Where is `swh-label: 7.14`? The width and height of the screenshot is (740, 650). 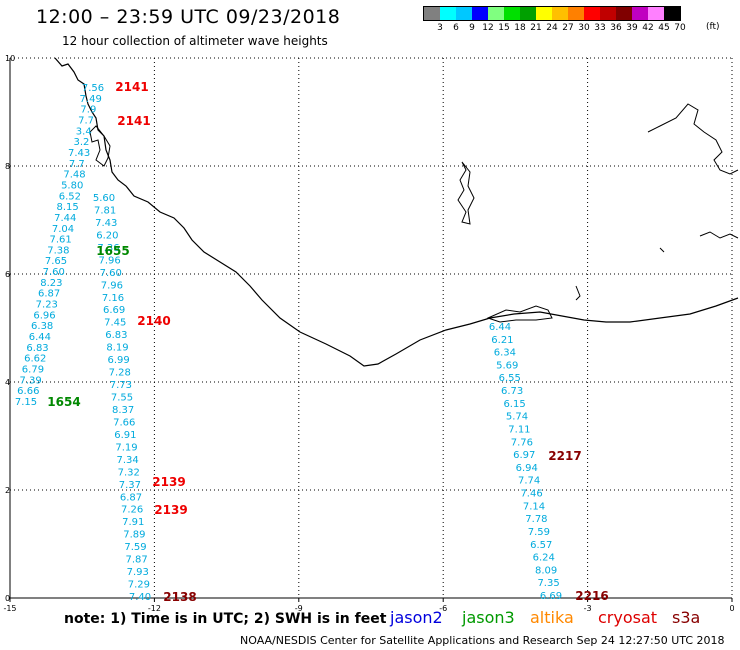 swh-label: 7.14 is located at coordinates (534, 506).